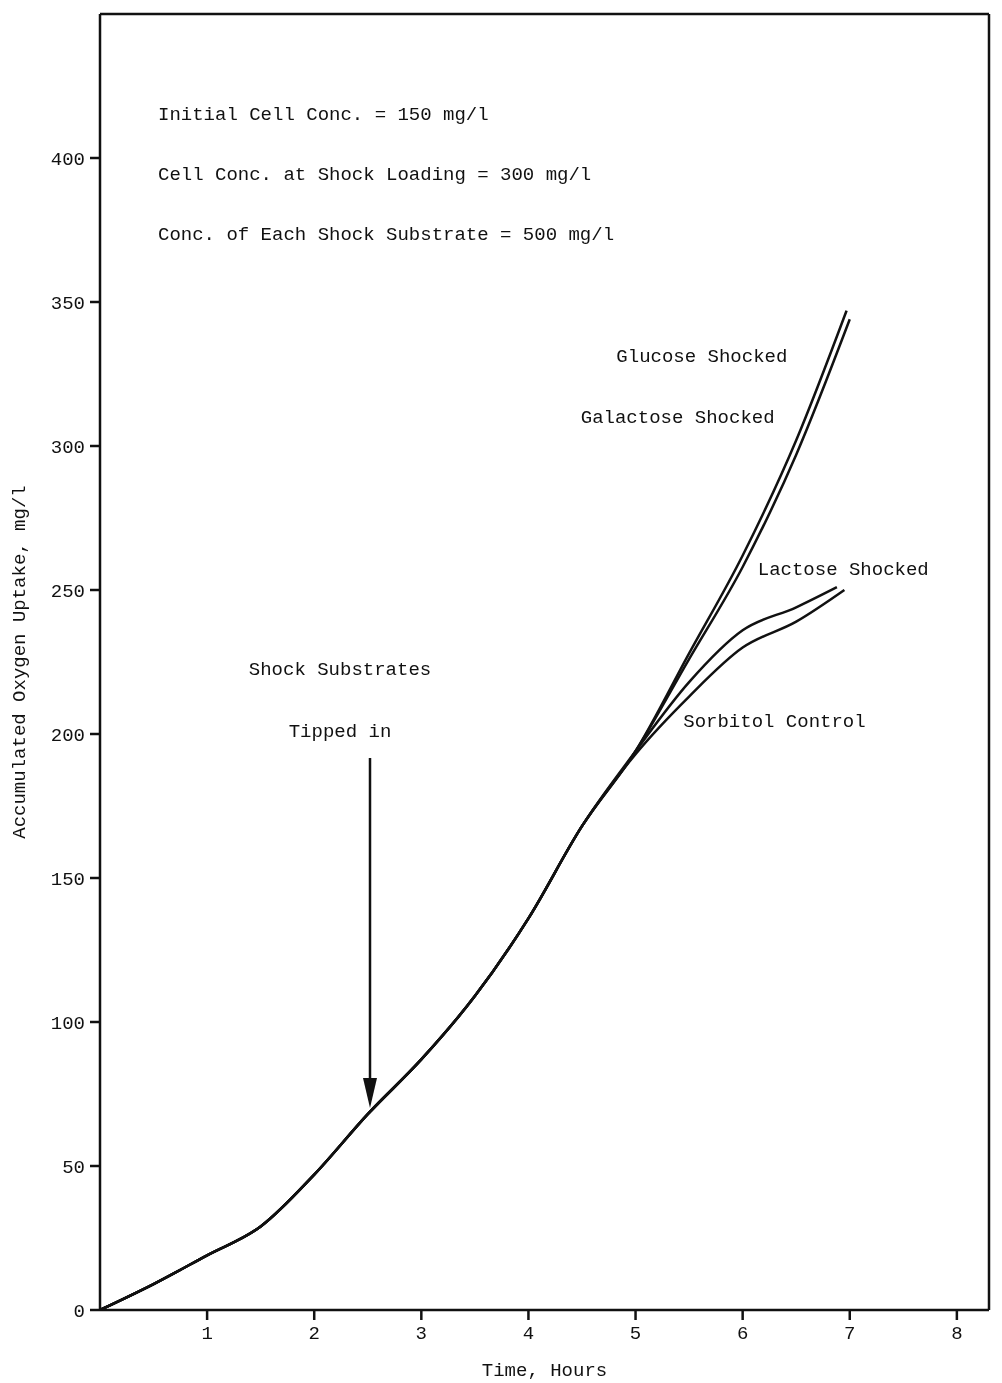 The image size is (1002, 1383). I want to click on y-tick-label: 150, so click(67, 879).